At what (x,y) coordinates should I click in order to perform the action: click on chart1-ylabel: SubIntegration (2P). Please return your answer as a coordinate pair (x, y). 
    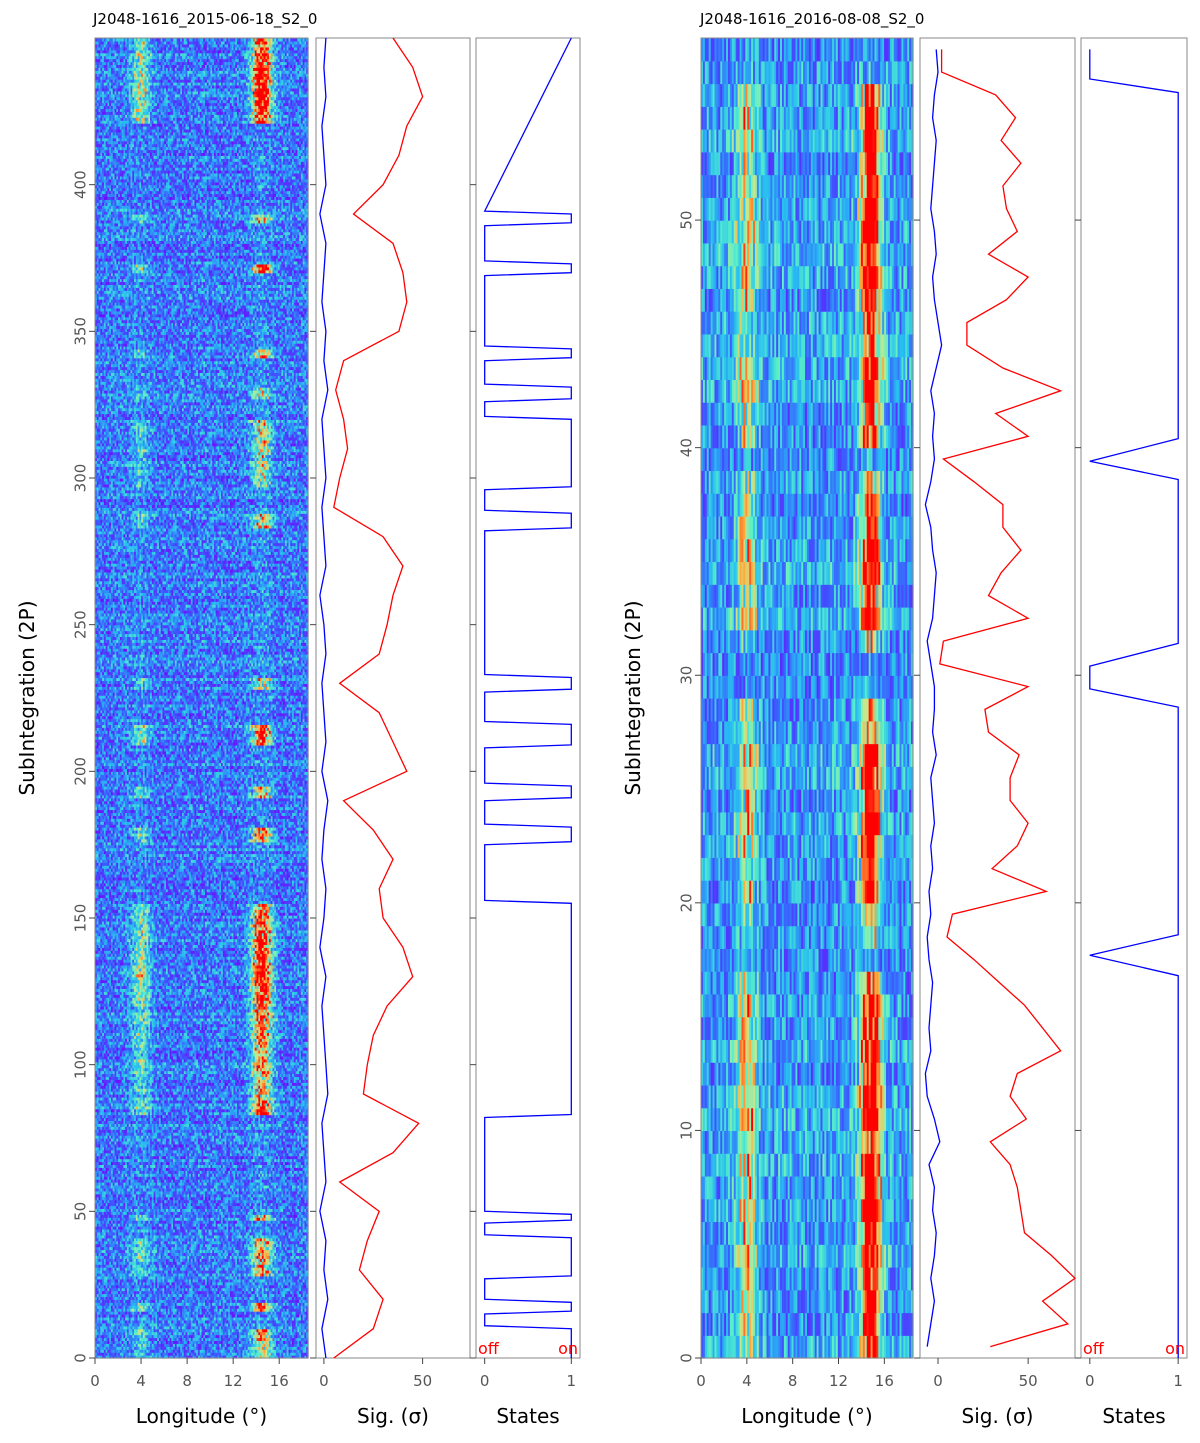
    Looking at the image, I should click on (27, 697).